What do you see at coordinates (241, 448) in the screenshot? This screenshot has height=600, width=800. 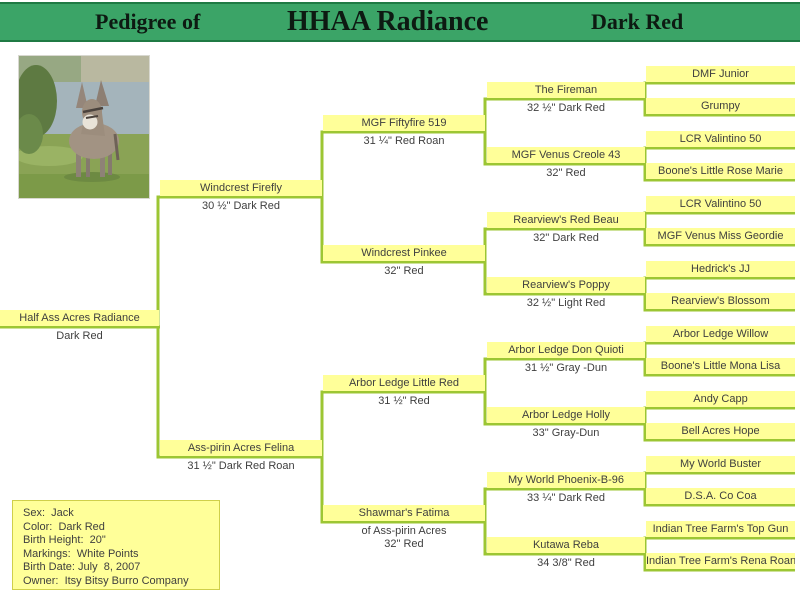 I see `node-name: Ass-pirin Acres Felina` at bounding box center [241, 448].